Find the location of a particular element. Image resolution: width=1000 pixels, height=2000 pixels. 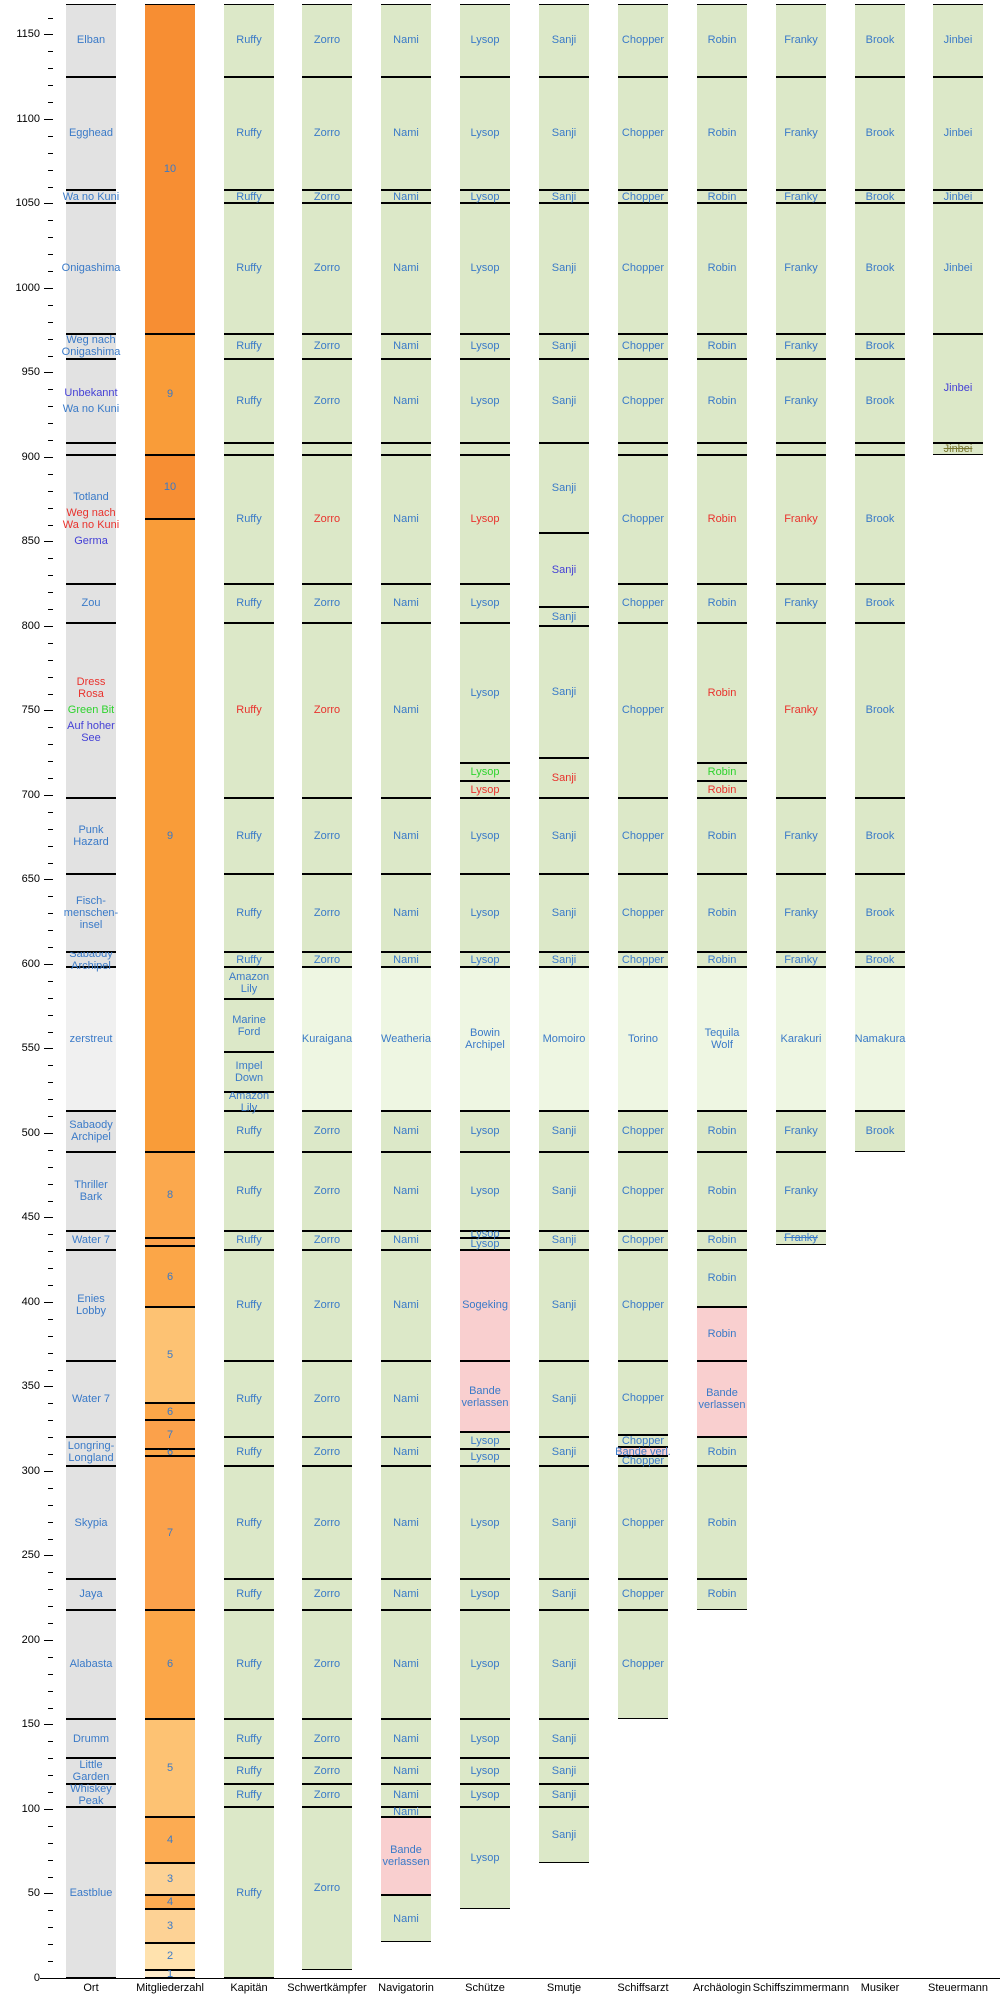

mitgliederzahl-segment: 5 is located at coordinates (170, 1355).